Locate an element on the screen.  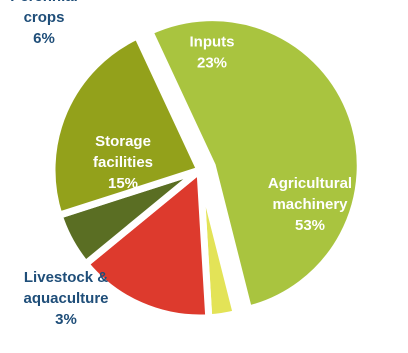
slice-name-label: Storage is located at coordinates (123, 141).